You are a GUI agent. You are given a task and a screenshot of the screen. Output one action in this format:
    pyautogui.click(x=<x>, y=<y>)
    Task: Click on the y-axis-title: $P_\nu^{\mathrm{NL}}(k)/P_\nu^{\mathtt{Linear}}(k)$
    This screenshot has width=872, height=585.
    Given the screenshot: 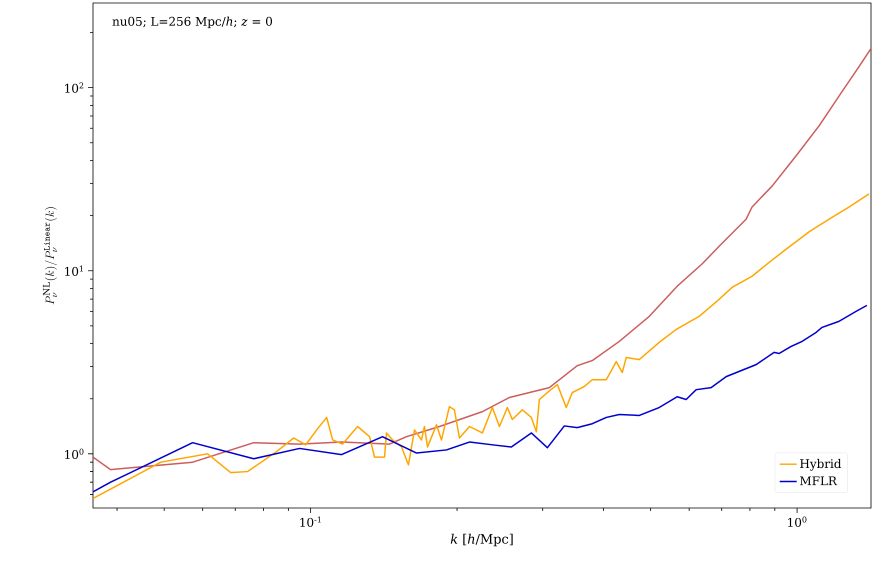 What is the action you would take?
    pyautogui.click(x=49, y=255)
    